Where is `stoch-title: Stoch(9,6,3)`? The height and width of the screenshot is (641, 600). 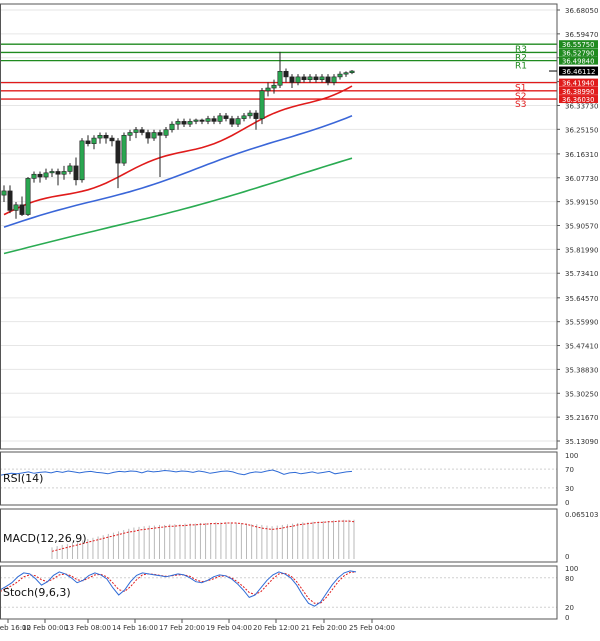 stoch-title: Stoch(9,6,3) is located at coordinates (37, 592).